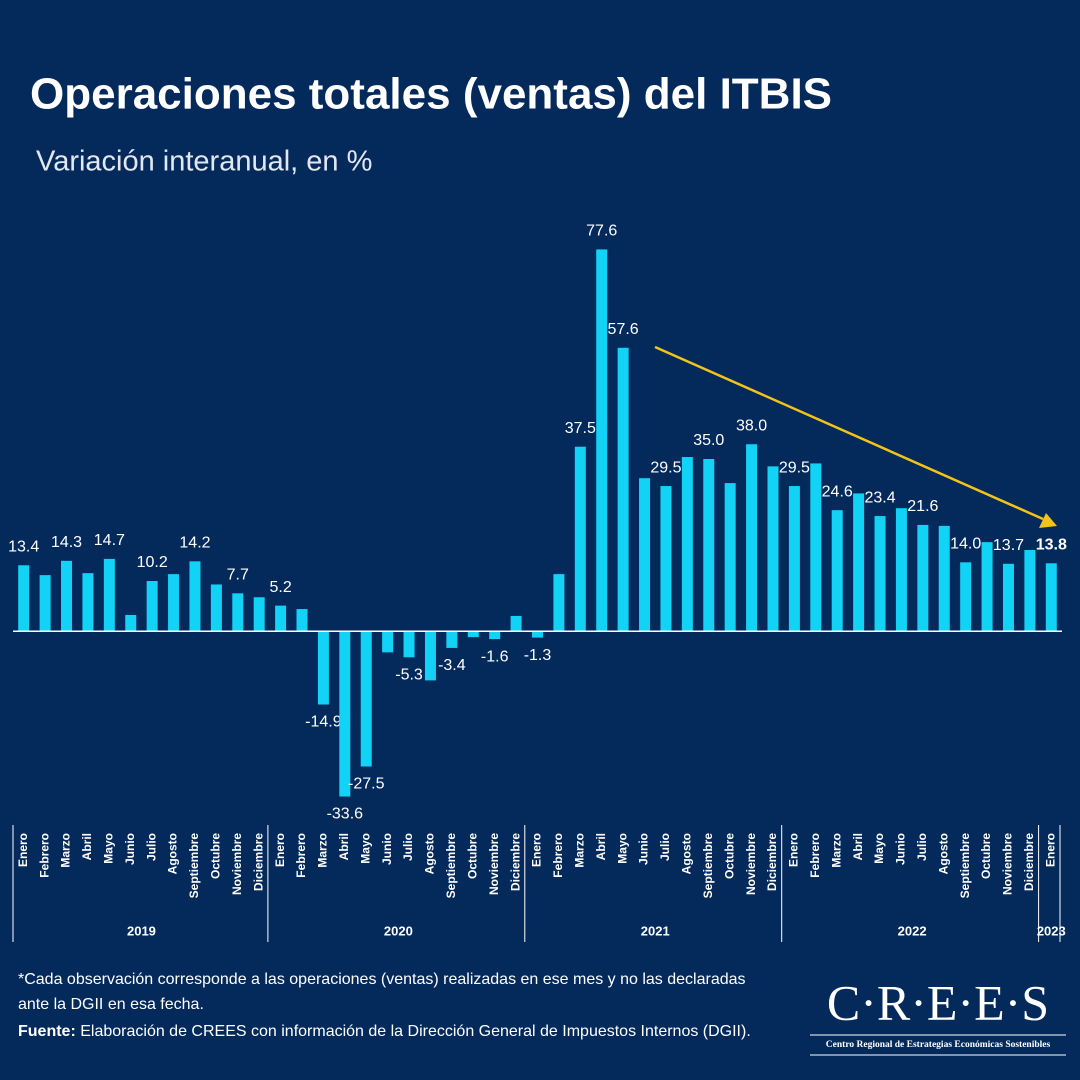  Describe the element at coordinates (580, 428) in the screenshot. I see `value-label: 37.5` at that location.